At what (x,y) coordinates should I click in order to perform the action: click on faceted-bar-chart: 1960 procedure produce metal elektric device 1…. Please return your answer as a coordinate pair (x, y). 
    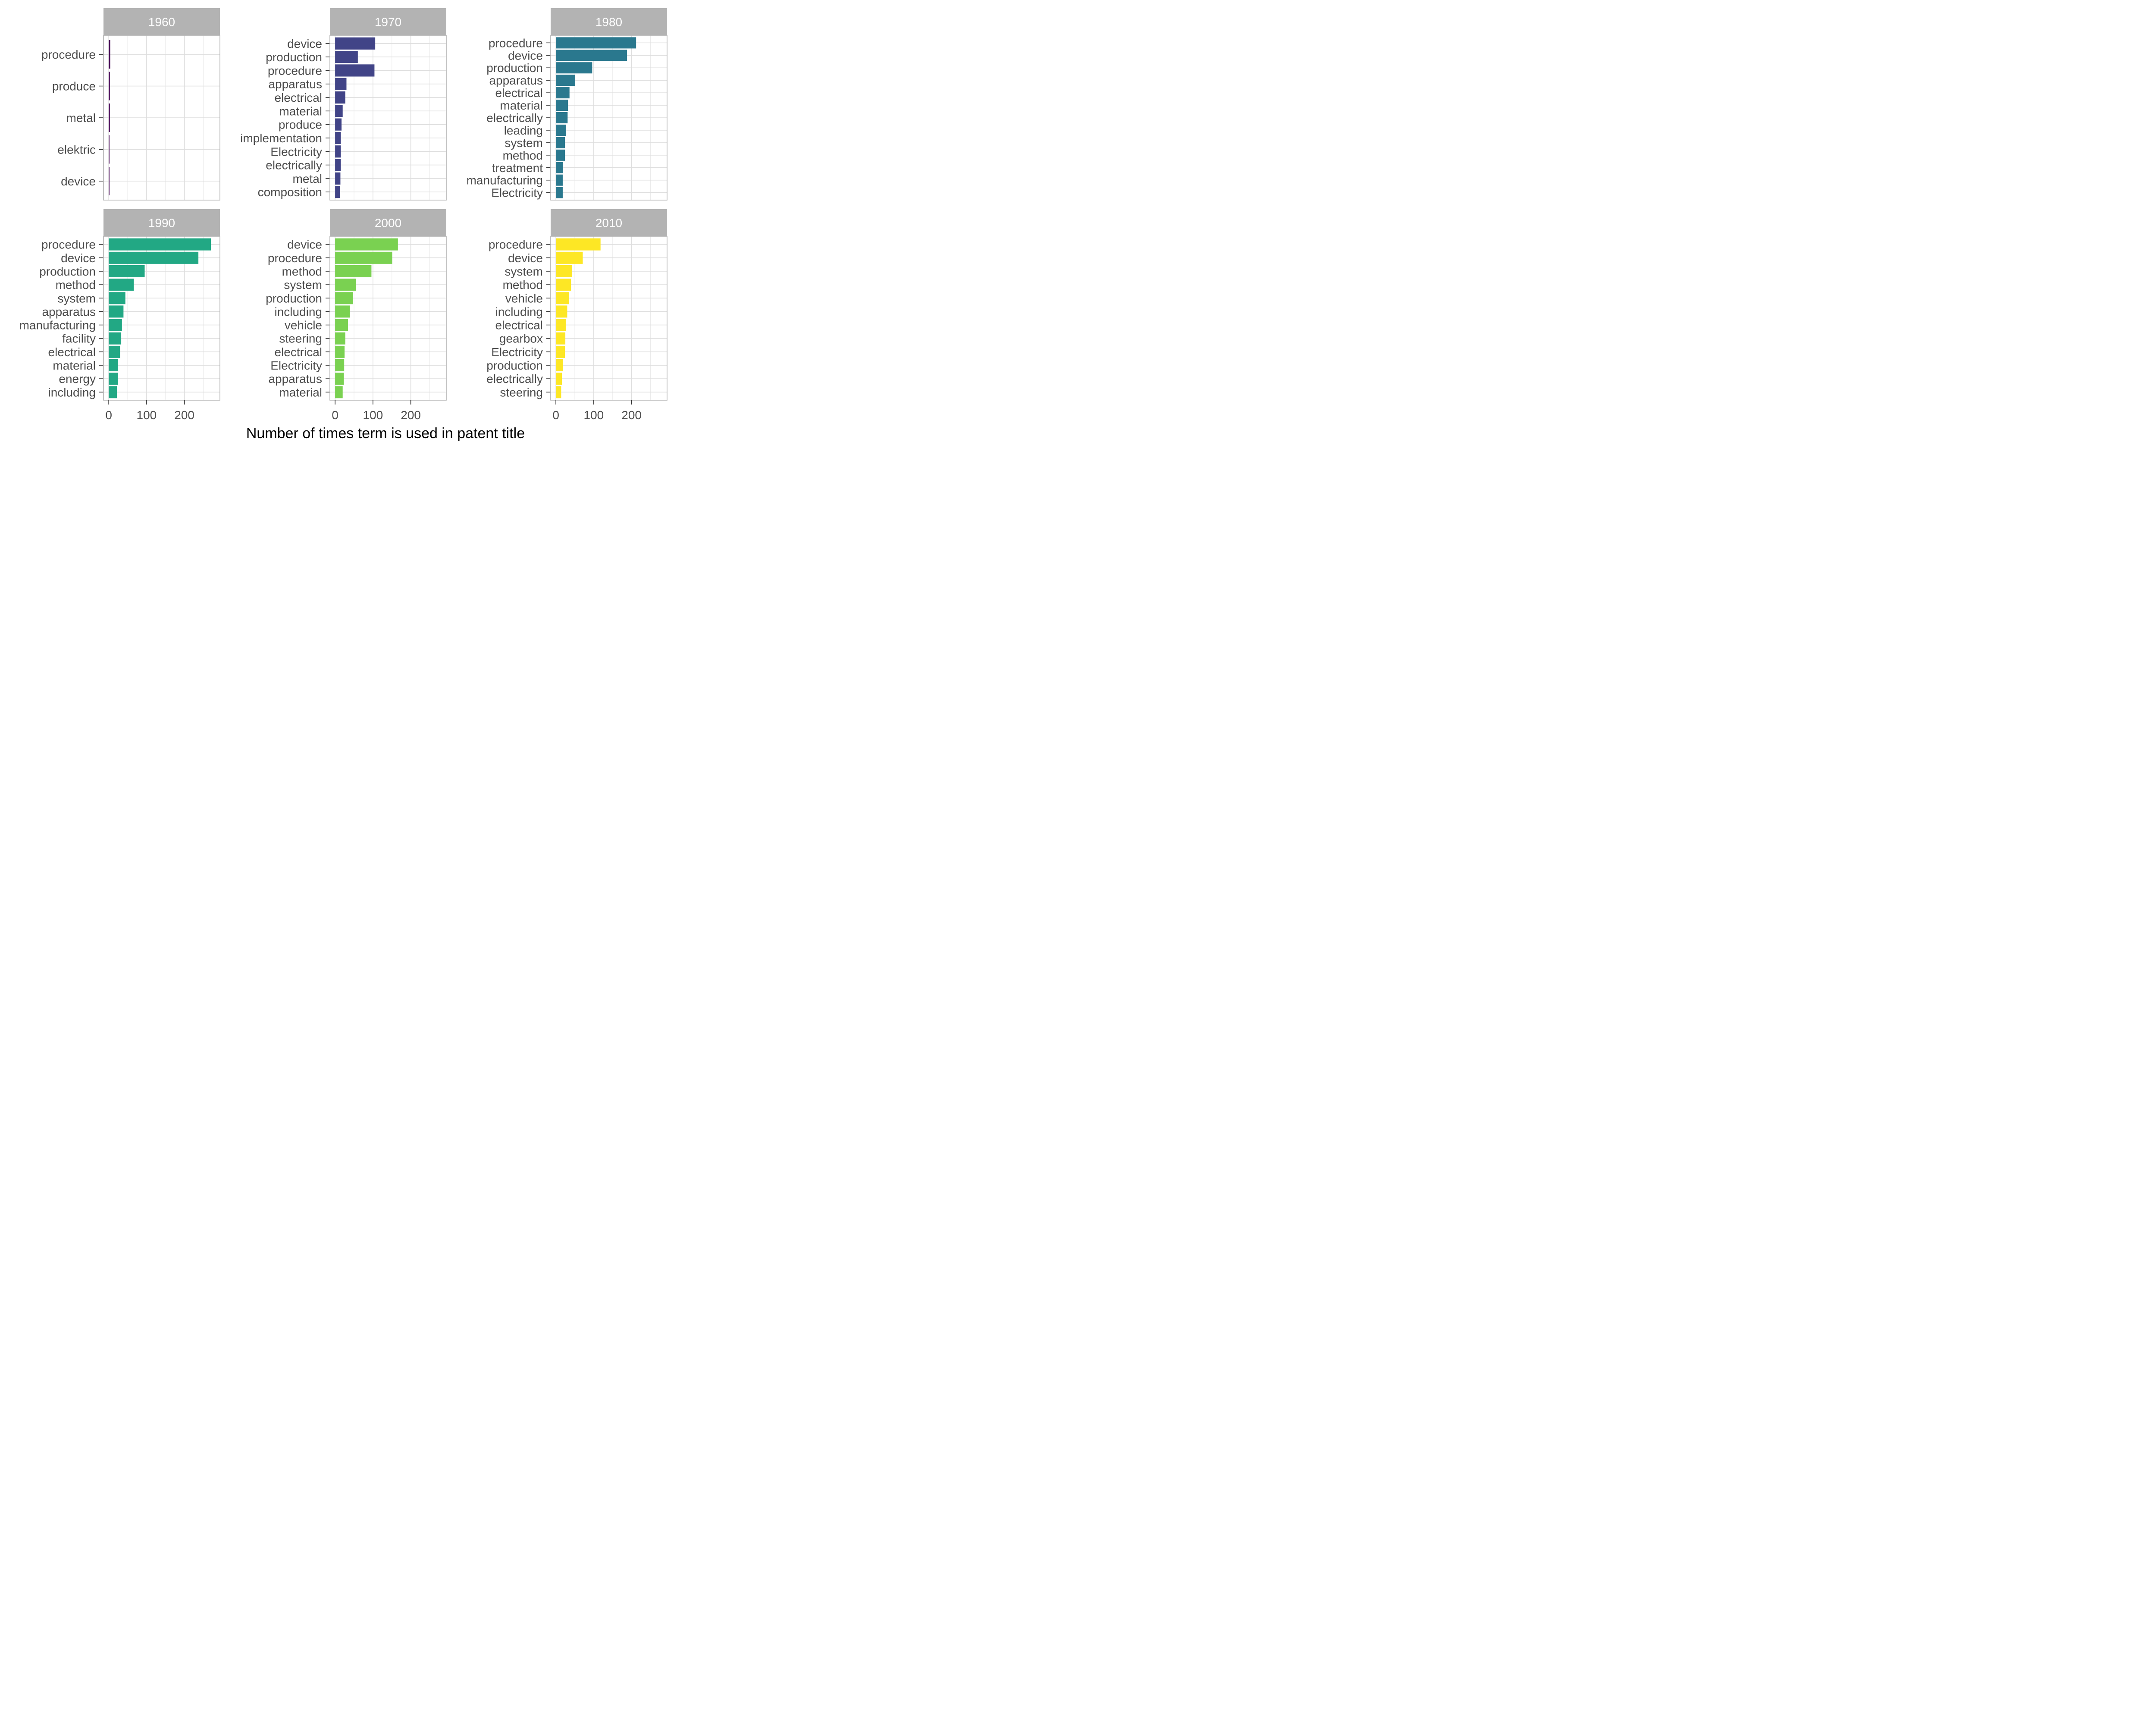
    Looking at the image, I should click on (337, 225).